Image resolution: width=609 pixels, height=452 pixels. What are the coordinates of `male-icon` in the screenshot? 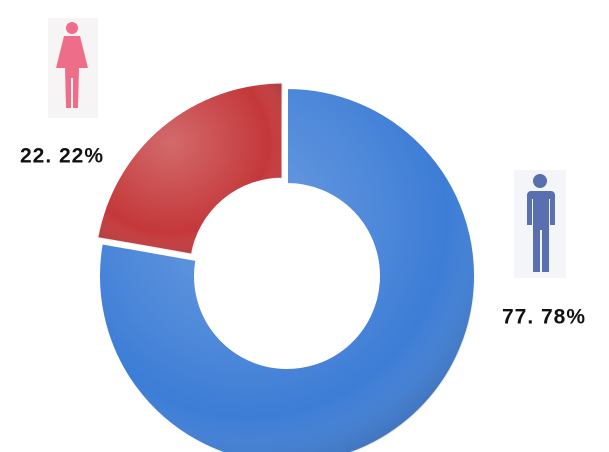 It's located at (540, 224).